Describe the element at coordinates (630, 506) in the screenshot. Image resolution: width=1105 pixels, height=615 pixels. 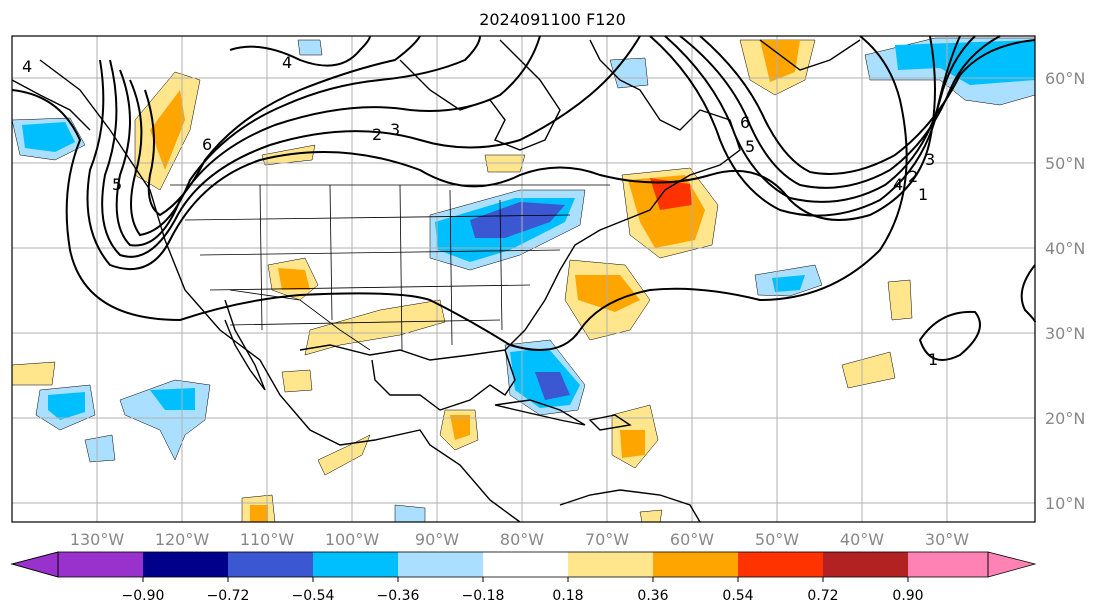
I see `south-america-coast` at that location.